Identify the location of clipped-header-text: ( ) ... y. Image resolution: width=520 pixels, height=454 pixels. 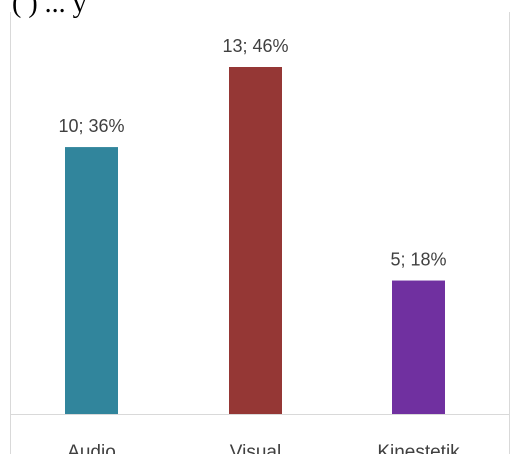
(49, 9).